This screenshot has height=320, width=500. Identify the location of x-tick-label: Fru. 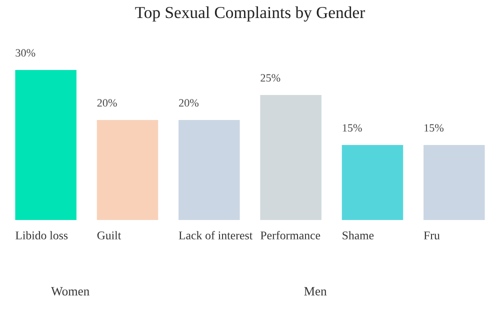
(432, 236).